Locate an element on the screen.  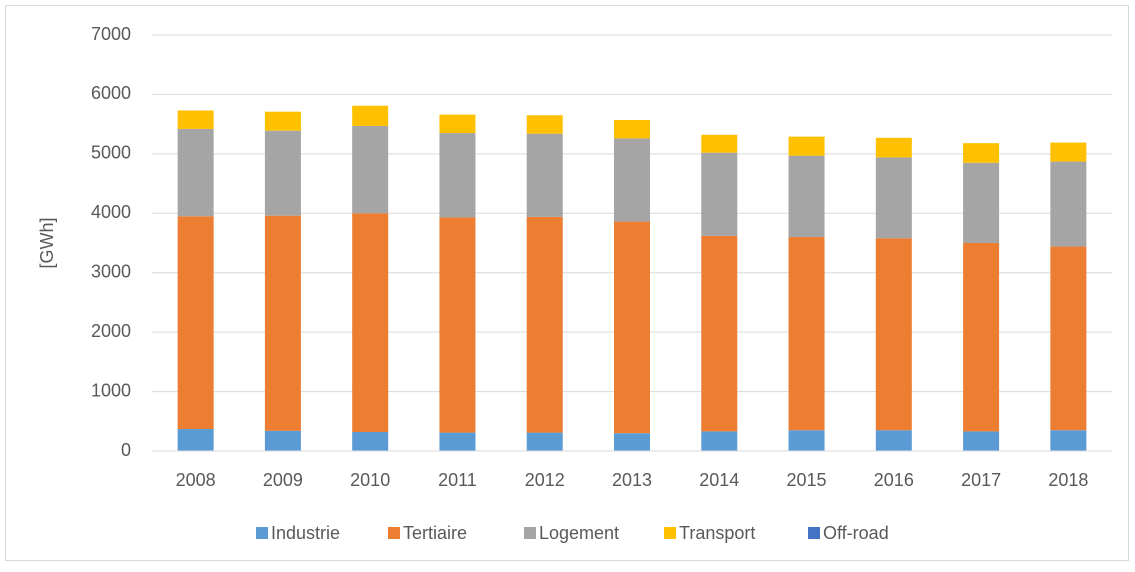
y-tick-label: 4000 is located at coordinates (111, 212).